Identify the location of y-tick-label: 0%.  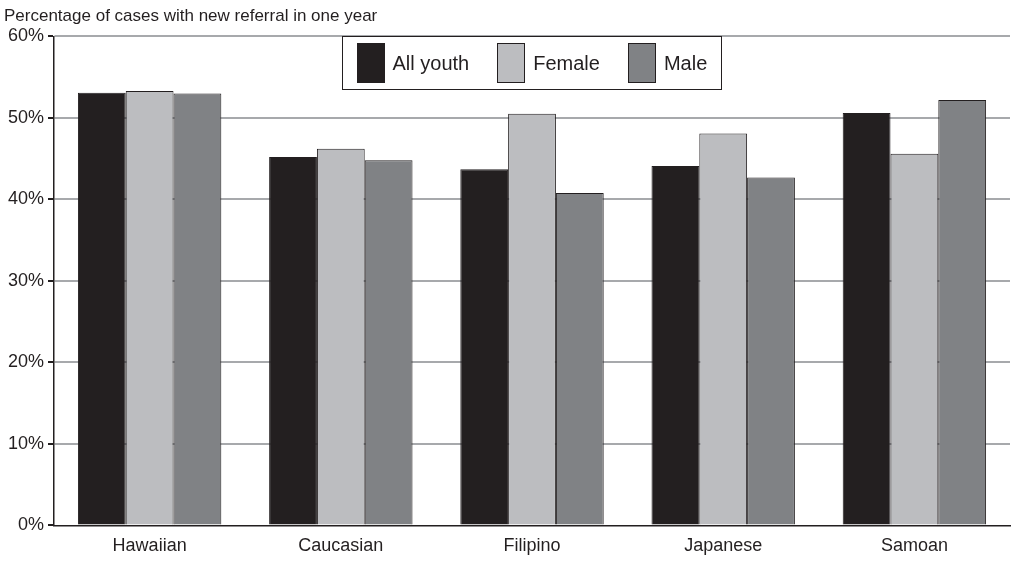
(31, 524).